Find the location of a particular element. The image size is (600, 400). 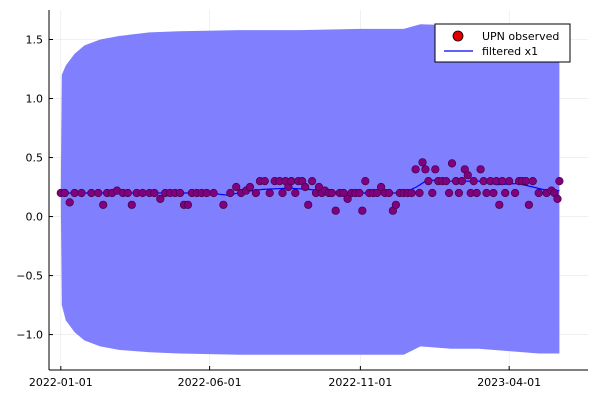

legend-marker-upn-observed is located at coordinates (458, 36).